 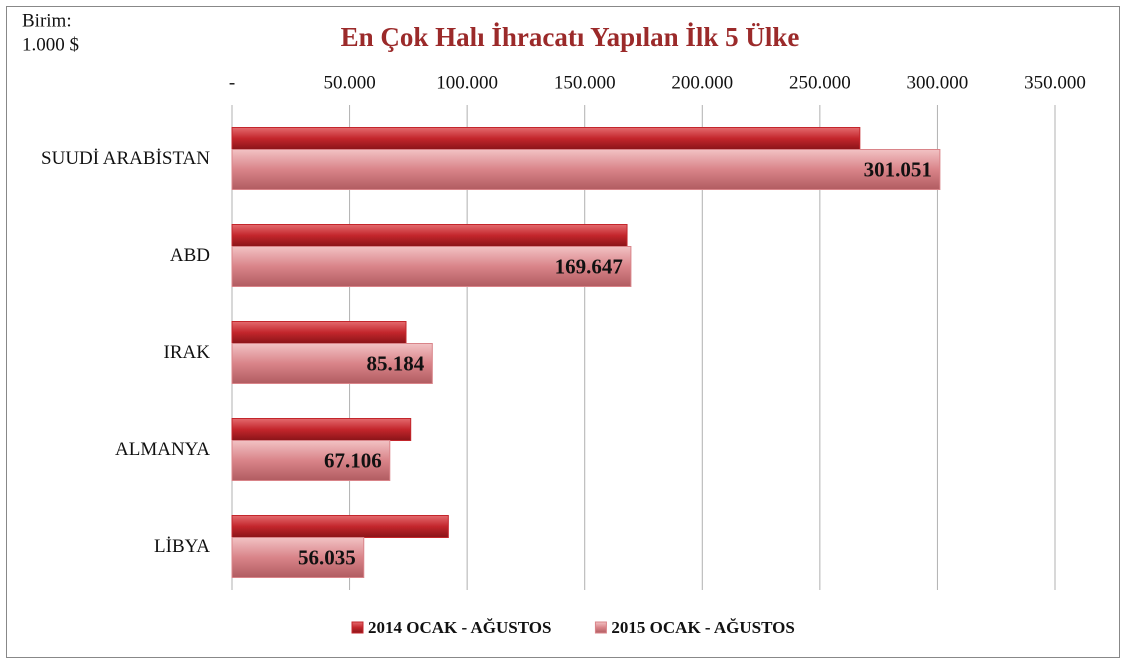 I want to click on y-tick-label: LİBYA, so click(x=182, y=546).